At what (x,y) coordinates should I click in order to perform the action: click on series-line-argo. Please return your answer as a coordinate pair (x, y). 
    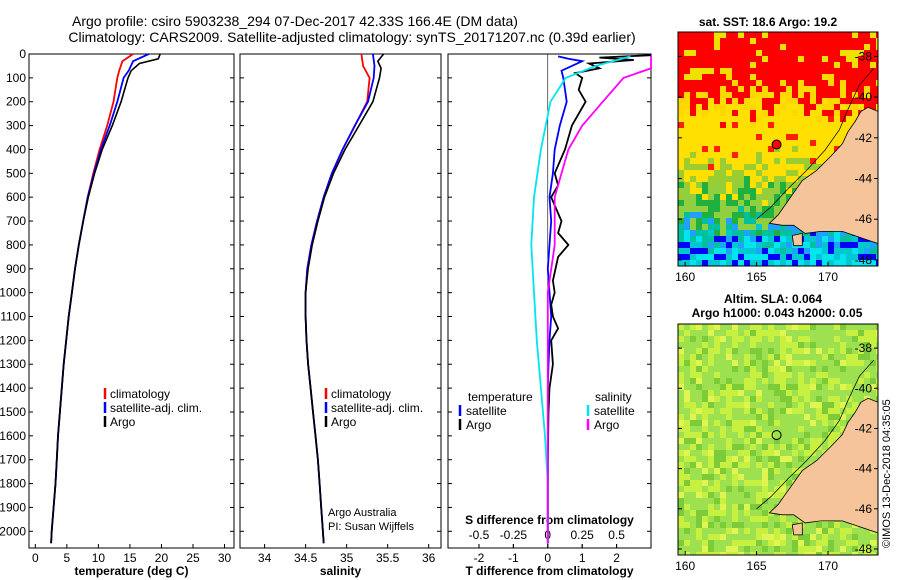
    Looking at the image, I should click on (105, 298).